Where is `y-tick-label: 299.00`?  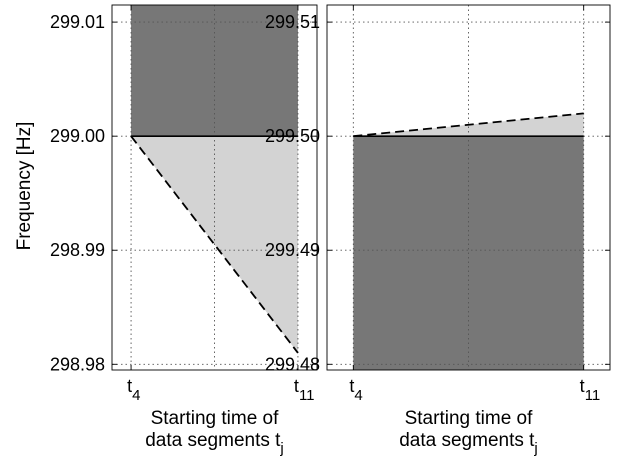 y-tick-label: 299.00 is located at coordinates (77, 136).